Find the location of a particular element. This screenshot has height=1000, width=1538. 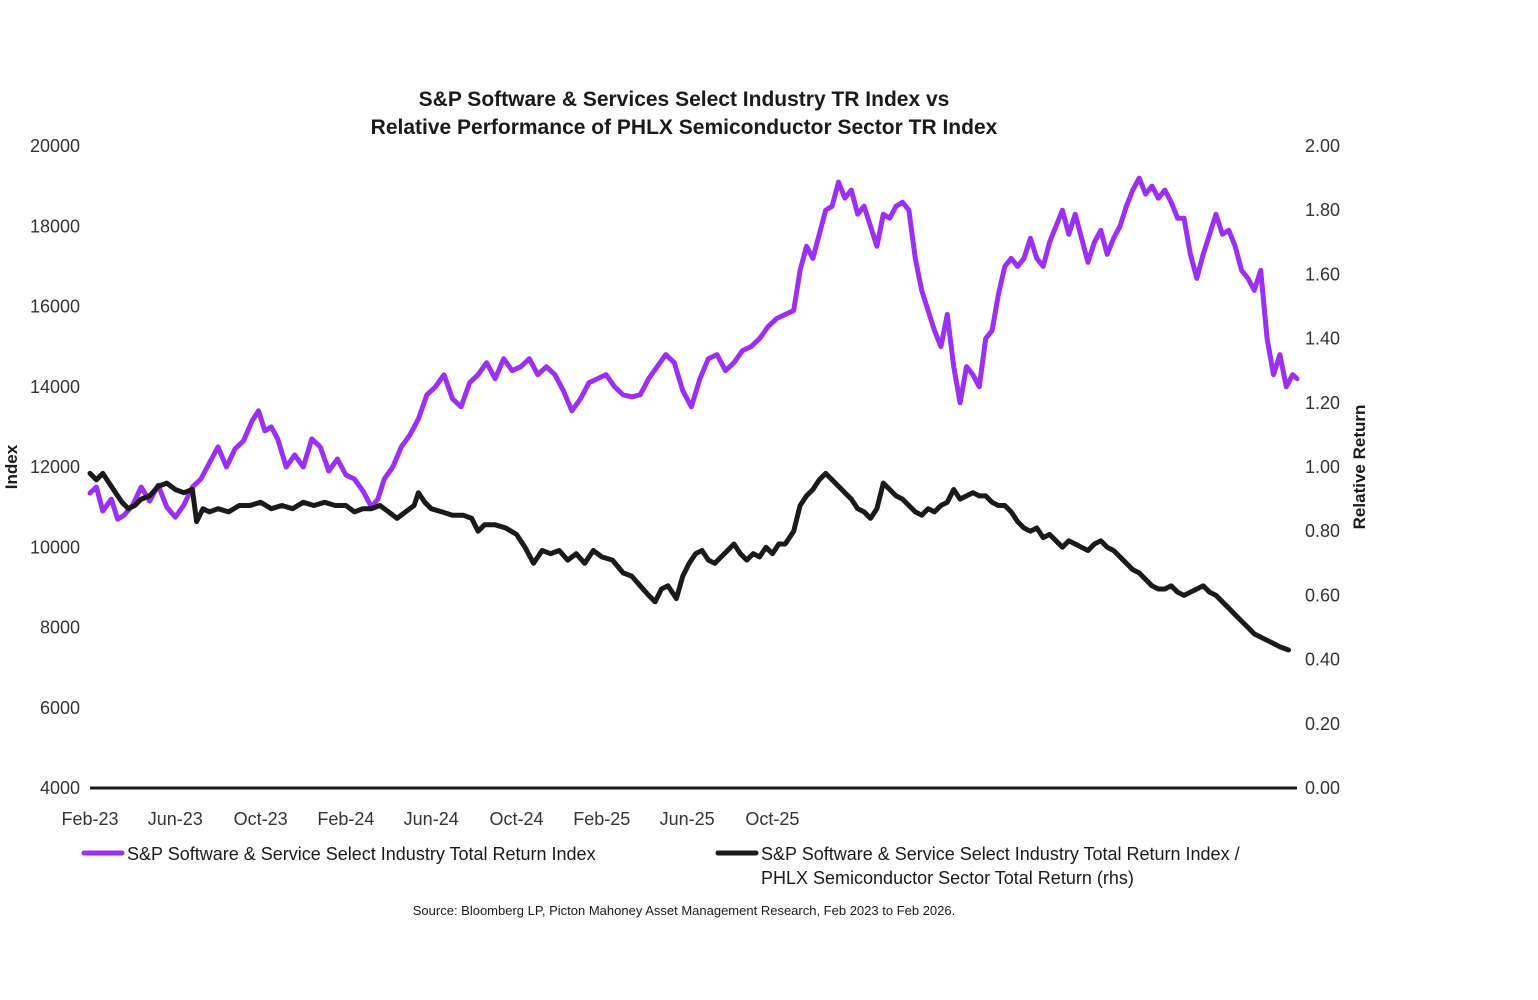

left-tick-label: 10000 is located at coordinates (55, 547).